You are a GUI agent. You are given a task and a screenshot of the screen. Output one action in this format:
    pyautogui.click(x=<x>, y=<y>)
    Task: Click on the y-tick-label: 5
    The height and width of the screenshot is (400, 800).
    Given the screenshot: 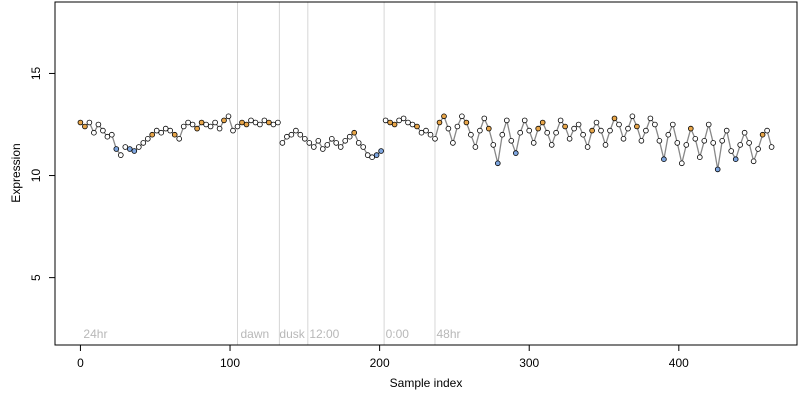 What is the action you would take?
    pyautogui.click(x=36, y=277)
    